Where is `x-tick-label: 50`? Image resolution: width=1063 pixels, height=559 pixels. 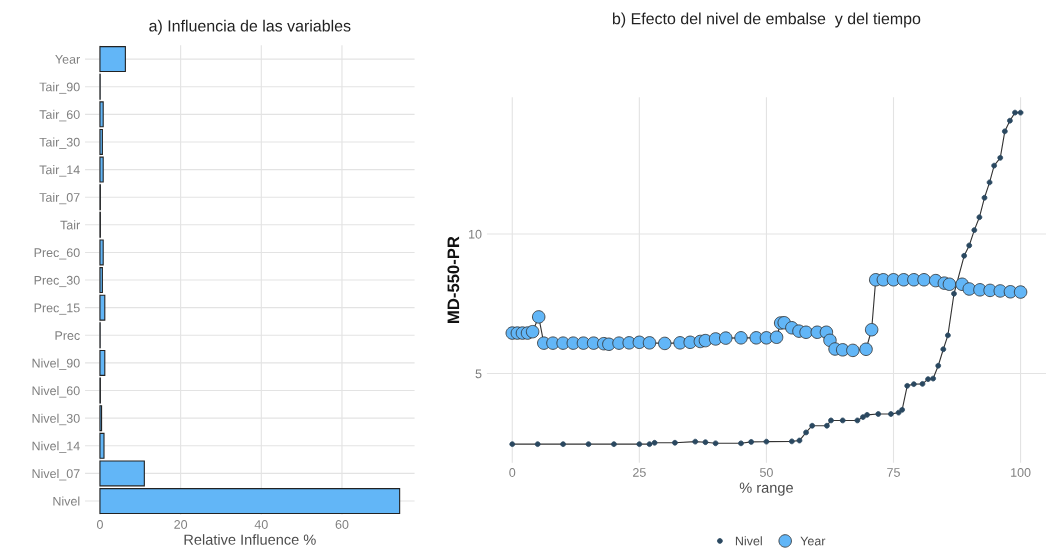 x-tick-label: 50 is located at coordinates (766, 472).